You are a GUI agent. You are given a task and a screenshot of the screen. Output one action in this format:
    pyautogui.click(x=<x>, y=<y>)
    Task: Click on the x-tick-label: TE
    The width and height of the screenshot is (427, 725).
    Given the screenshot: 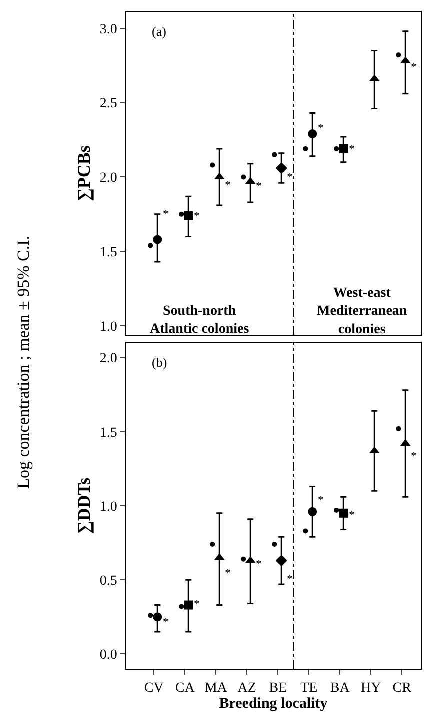 What is the action you would take?
    pyautogui.click(x=309, y=688)
    